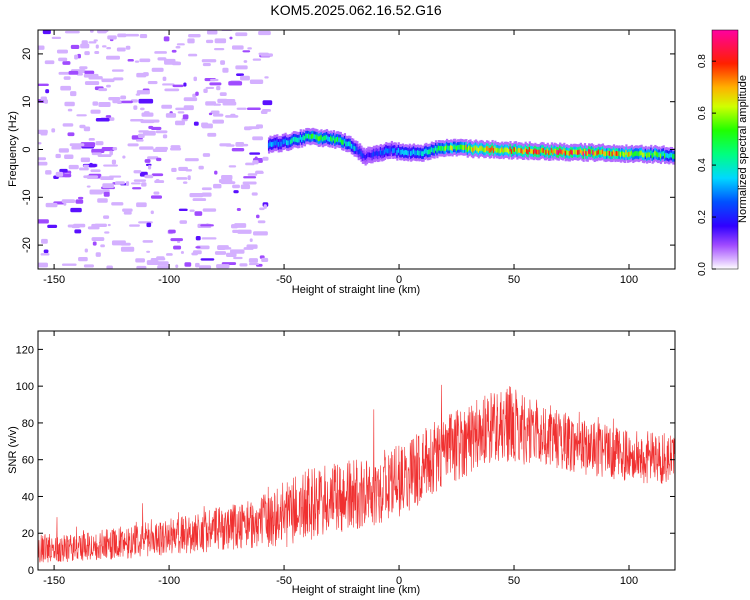  I want to click on y-tick-label: 40, so click(28, 497).